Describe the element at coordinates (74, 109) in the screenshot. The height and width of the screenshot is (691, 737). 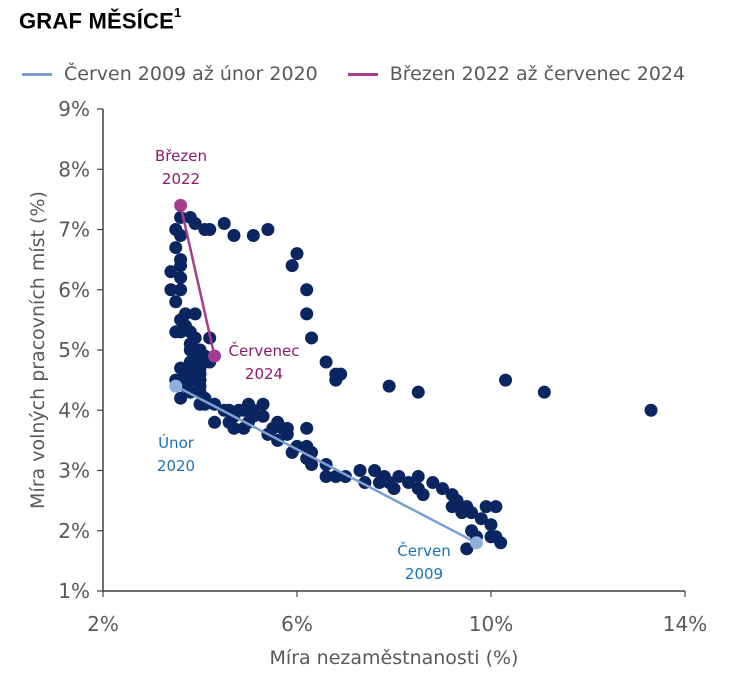
I see `y-tick-label: 9%` at that location.